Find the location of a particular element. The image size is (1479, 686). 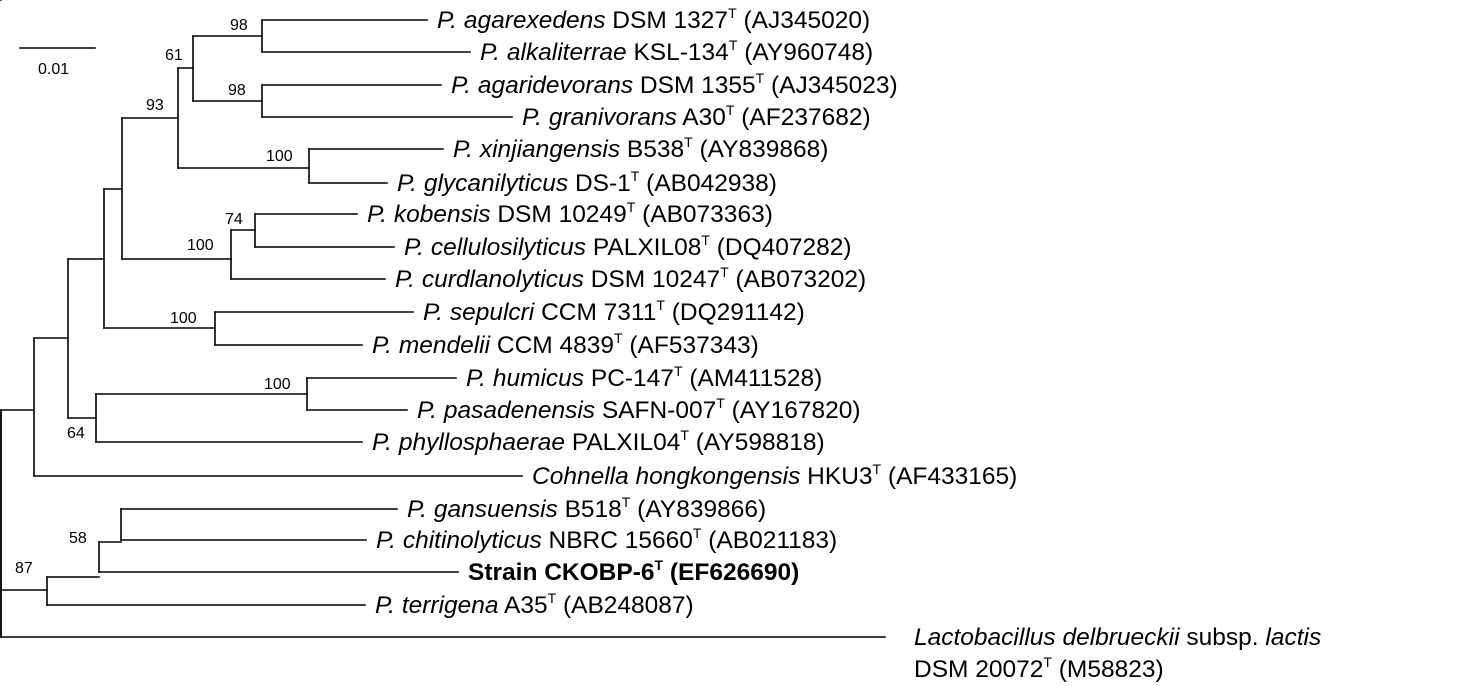

taxon-label: P. agaridevorans DSM 1355T (AJ345023) is located at coordinates (674, 84).